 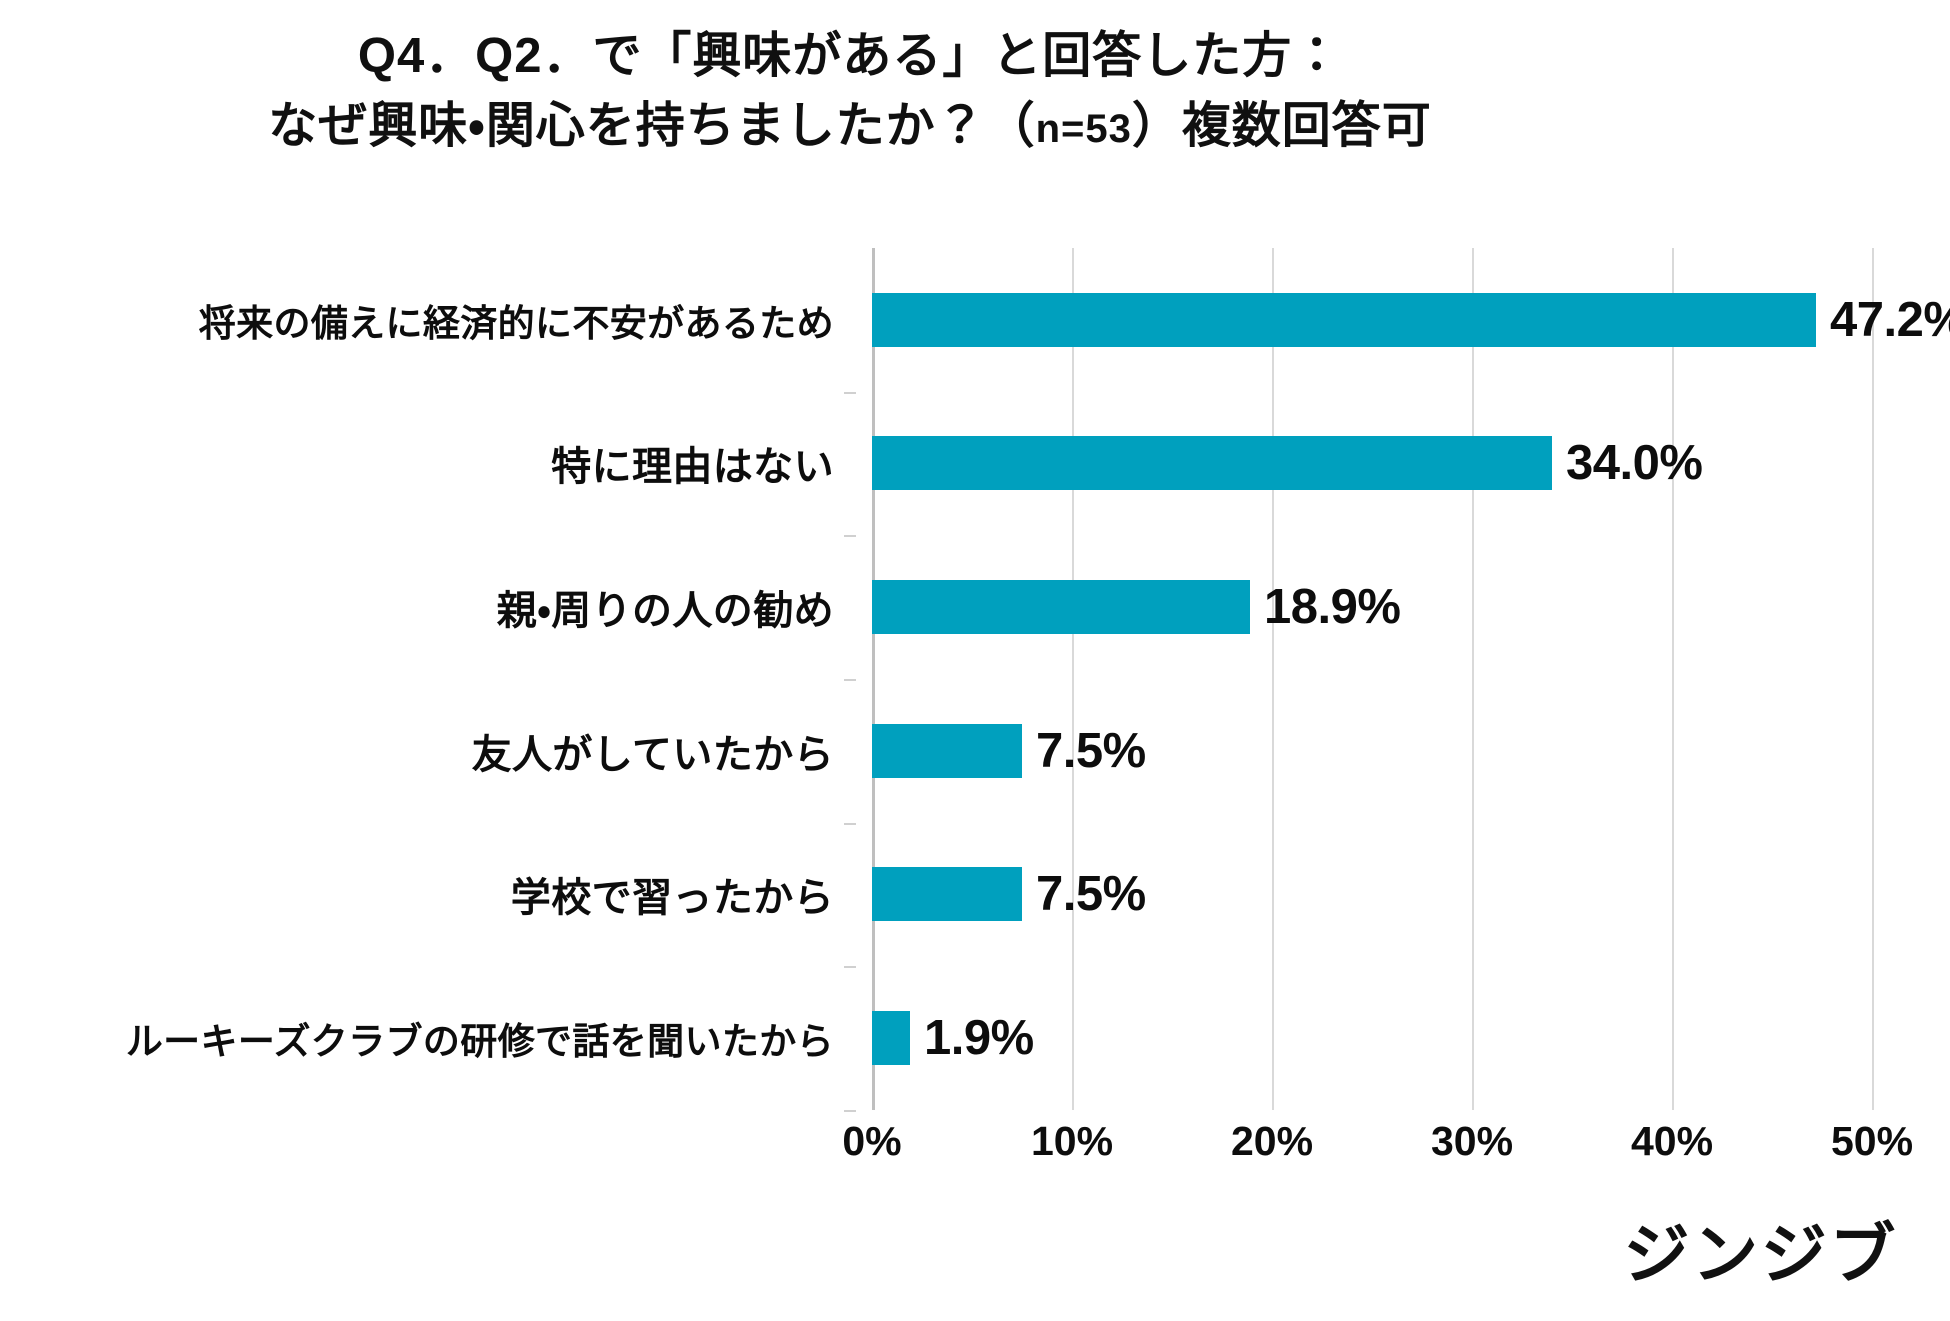 I want to click on bar-row: 47.2%, so click(x=1411, y=320).